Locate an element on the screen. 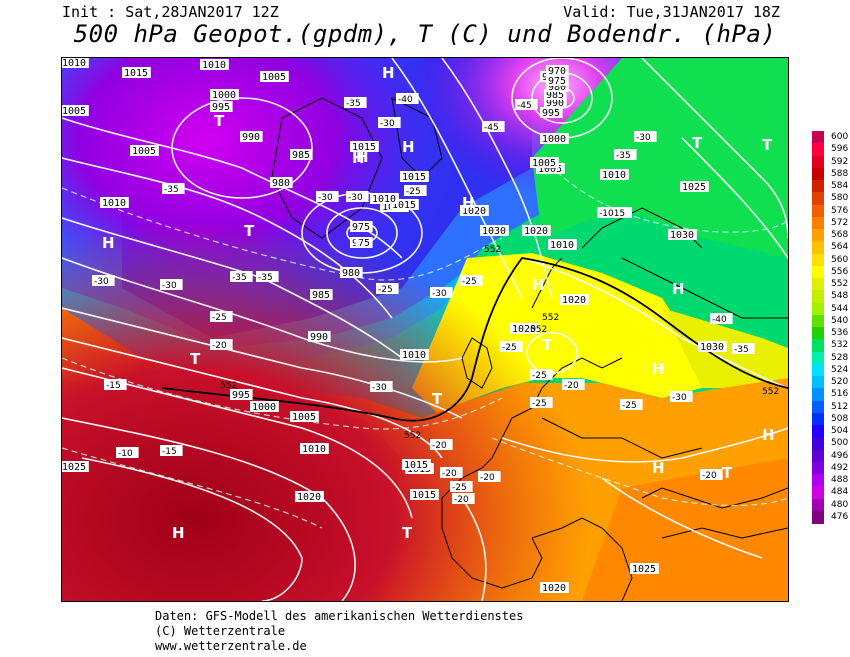  colorbar-label: 564 is located at coordinates (840, 247).